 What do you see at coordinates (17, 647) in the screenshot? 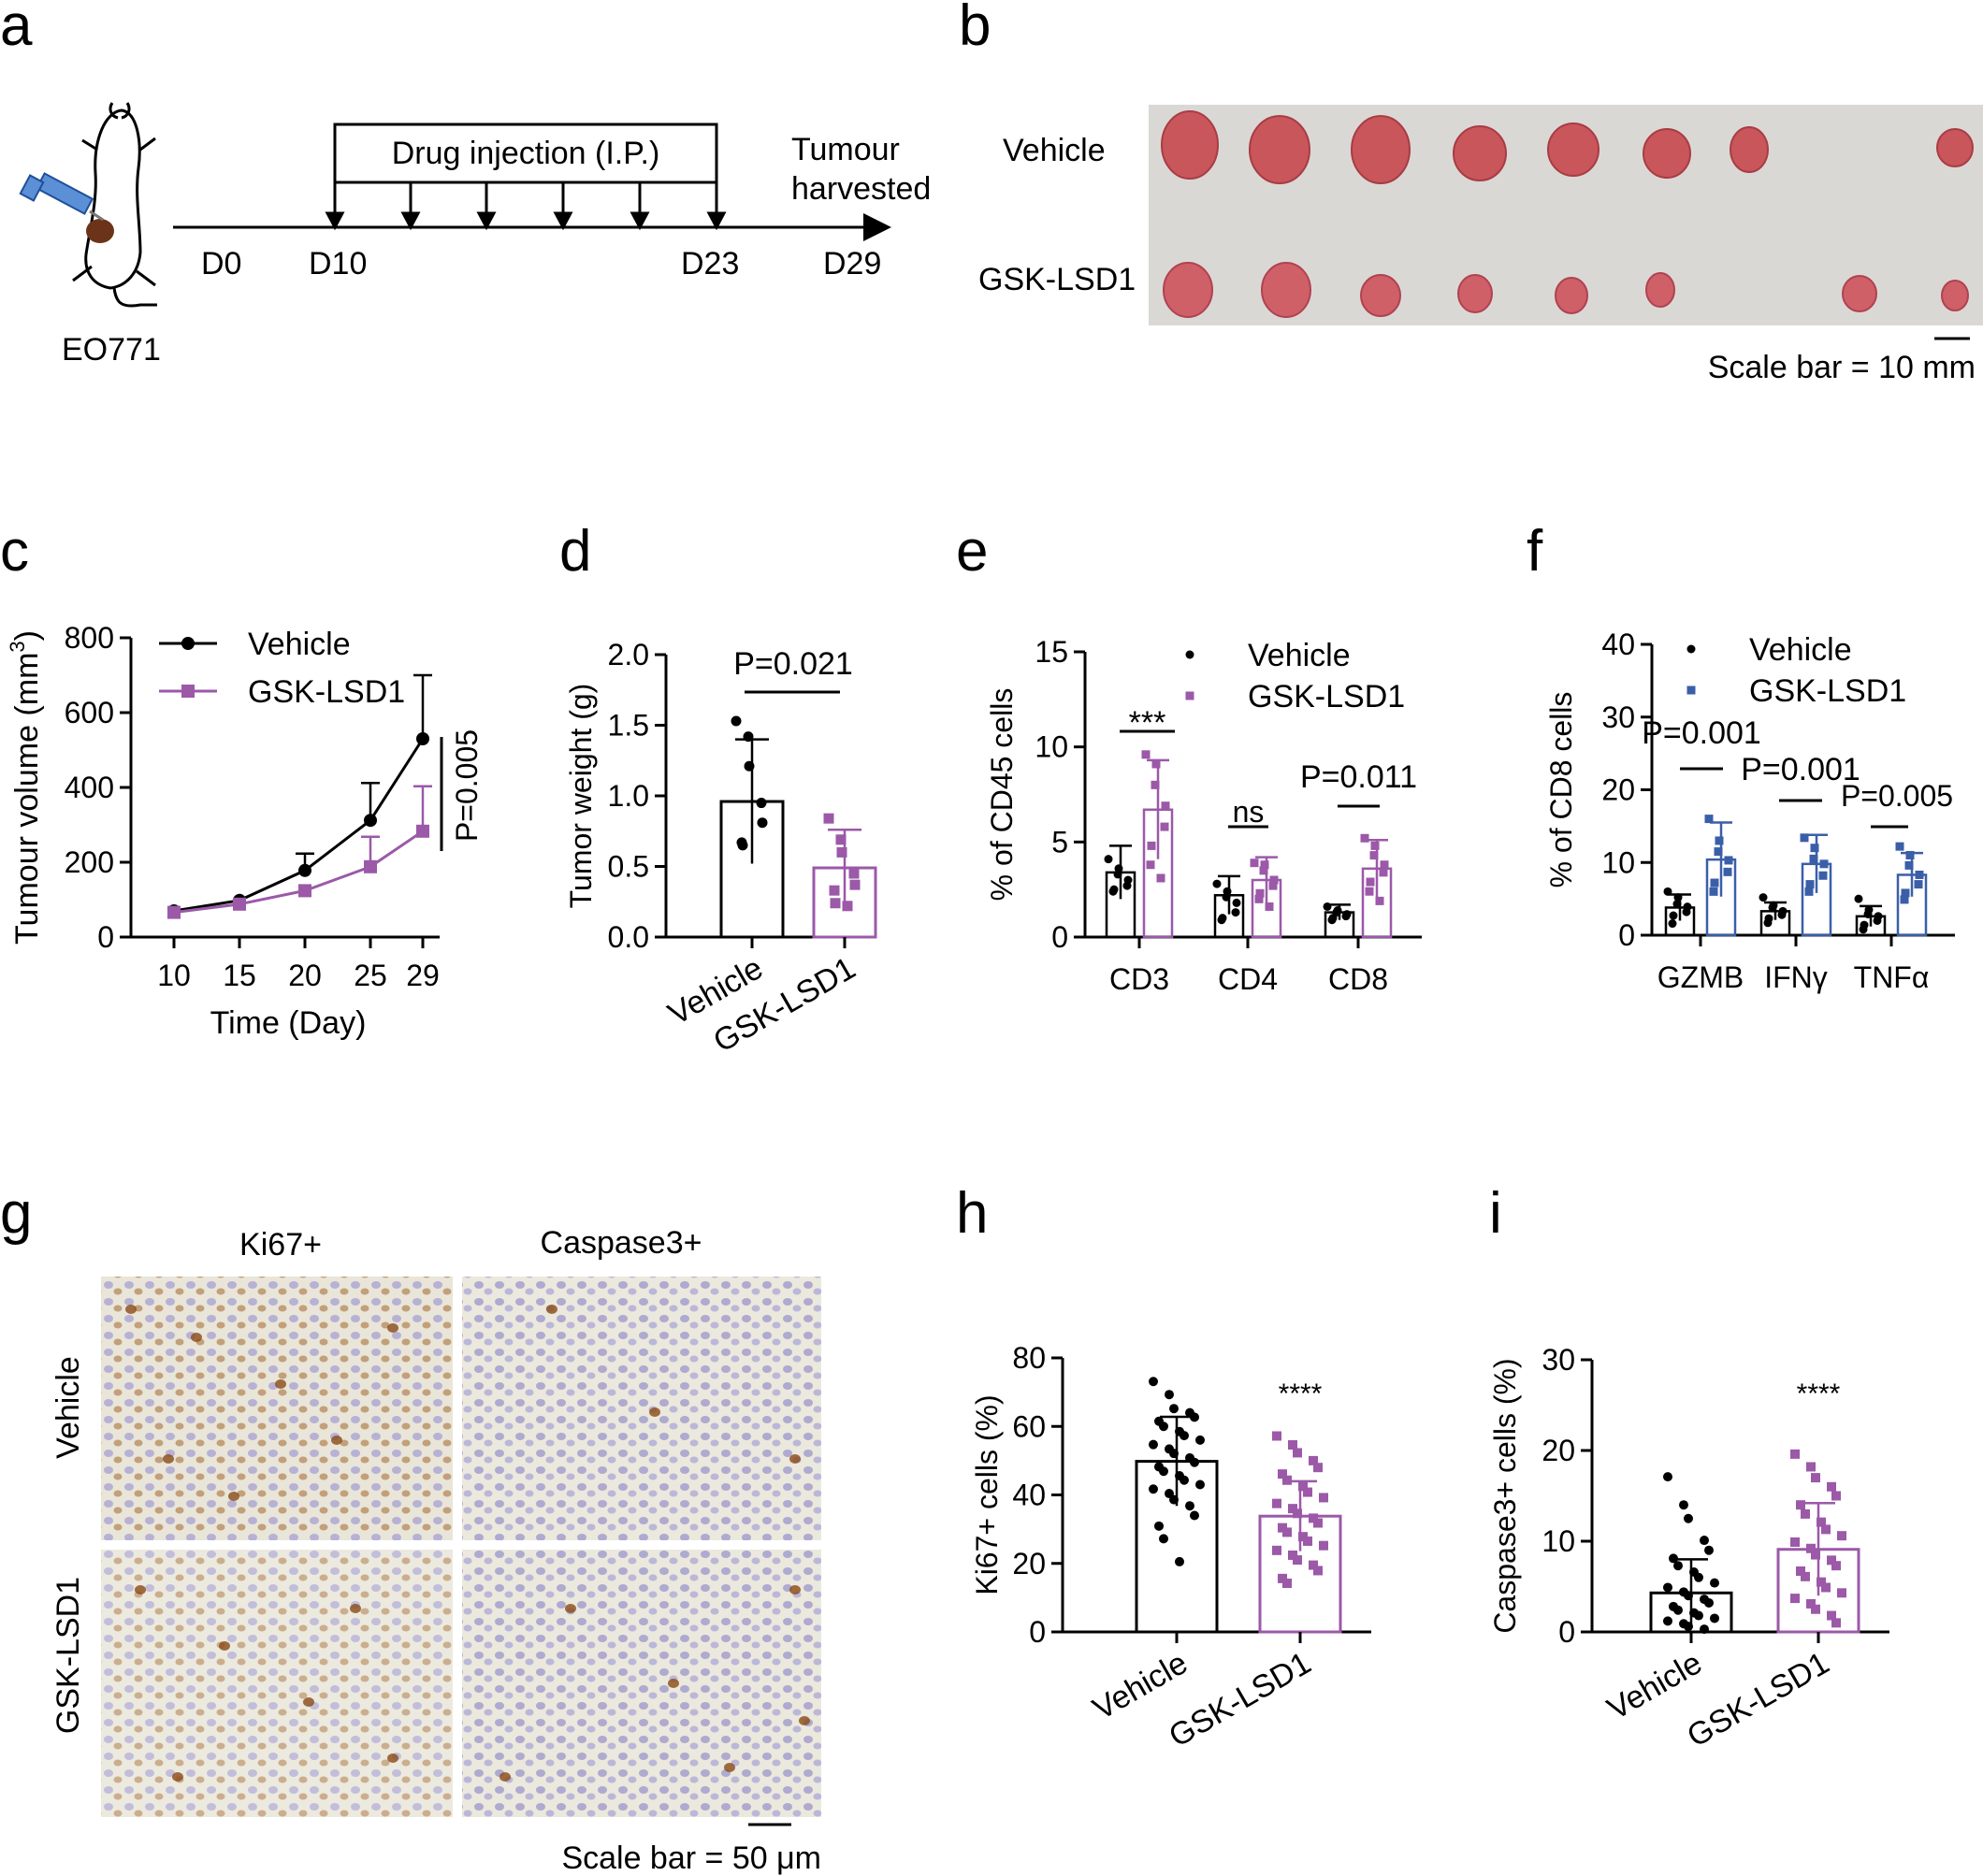
I see `y-axis-title-superscript: 3` at bounding box center [17, 647].